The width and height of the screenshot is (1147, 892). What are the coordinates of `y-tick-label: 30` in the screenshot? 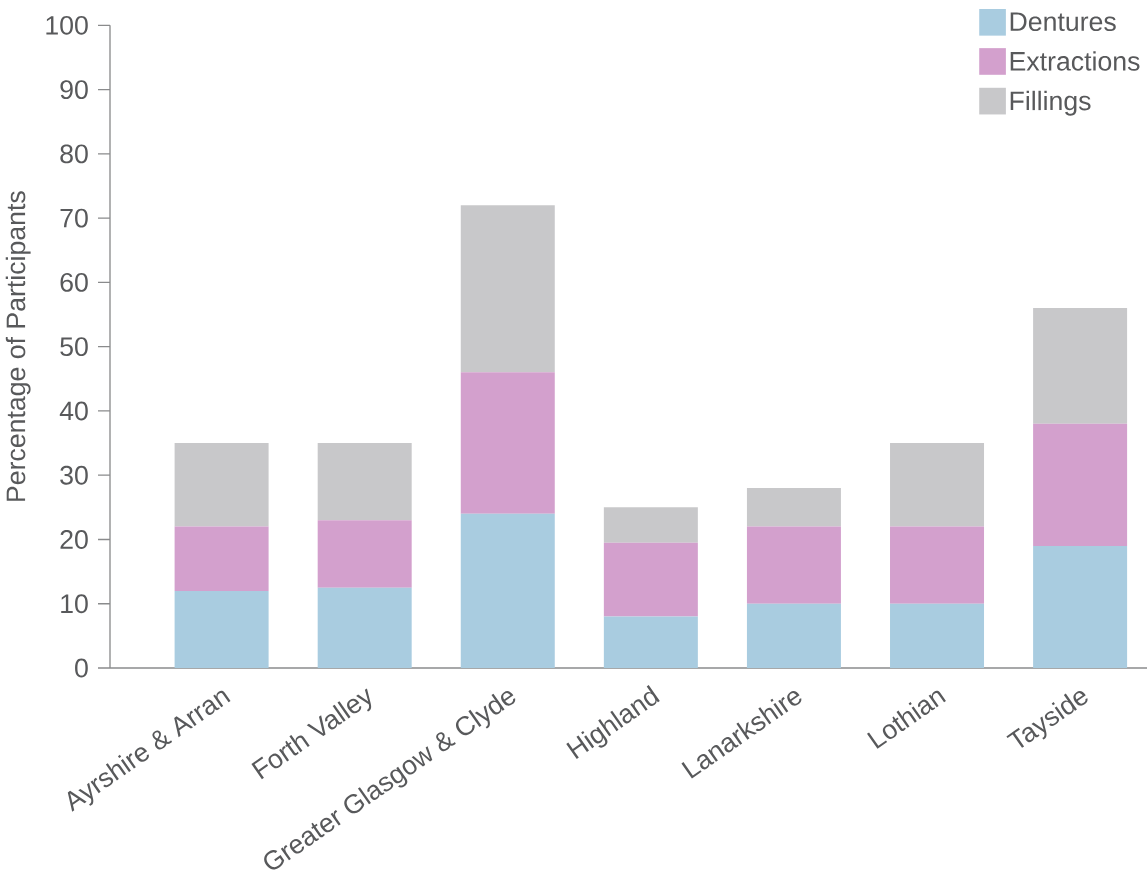 It's located at (74, 475).